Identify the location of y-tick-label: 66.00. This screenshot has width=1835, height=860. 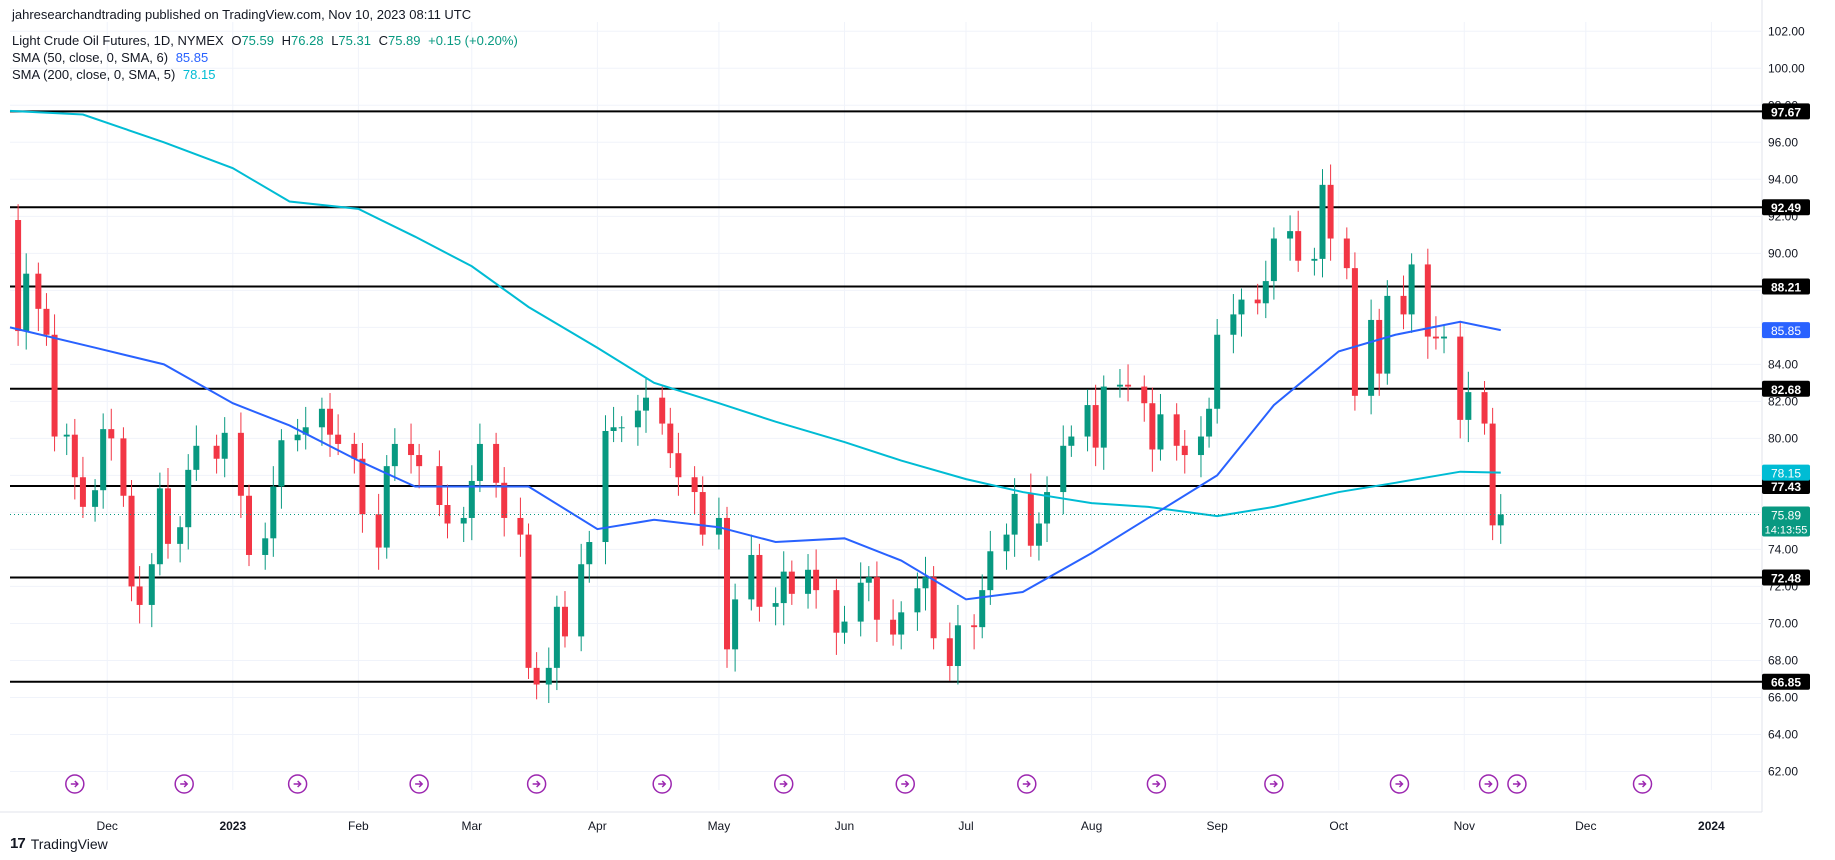
(1783, 697).